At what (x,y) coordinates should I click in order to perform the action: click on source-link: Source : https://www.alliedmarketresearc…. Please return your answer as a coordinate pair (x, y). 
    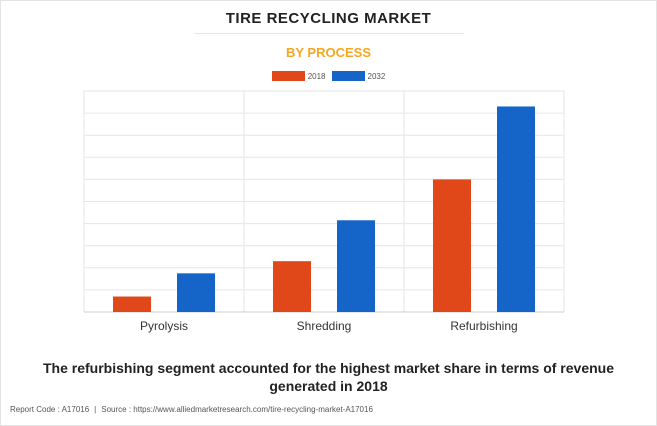
    Looking at the image, I should click on (237, 409).